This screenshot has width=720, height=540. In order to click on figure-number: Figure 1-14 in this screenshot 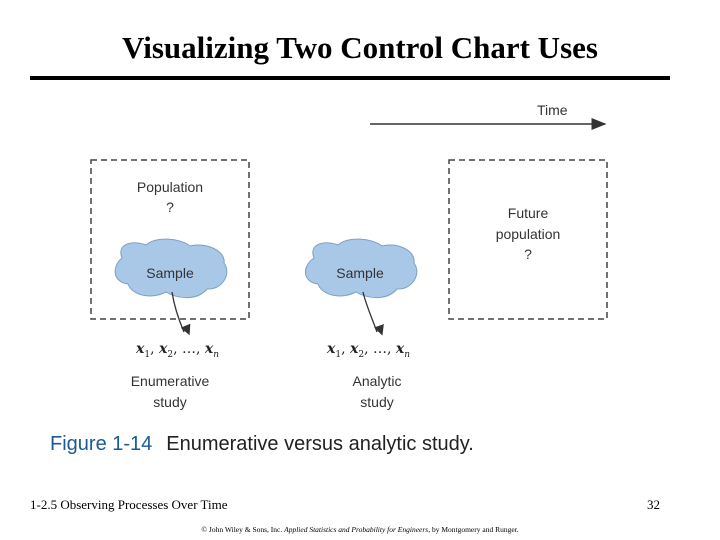, I will do `click(101, 444)`.